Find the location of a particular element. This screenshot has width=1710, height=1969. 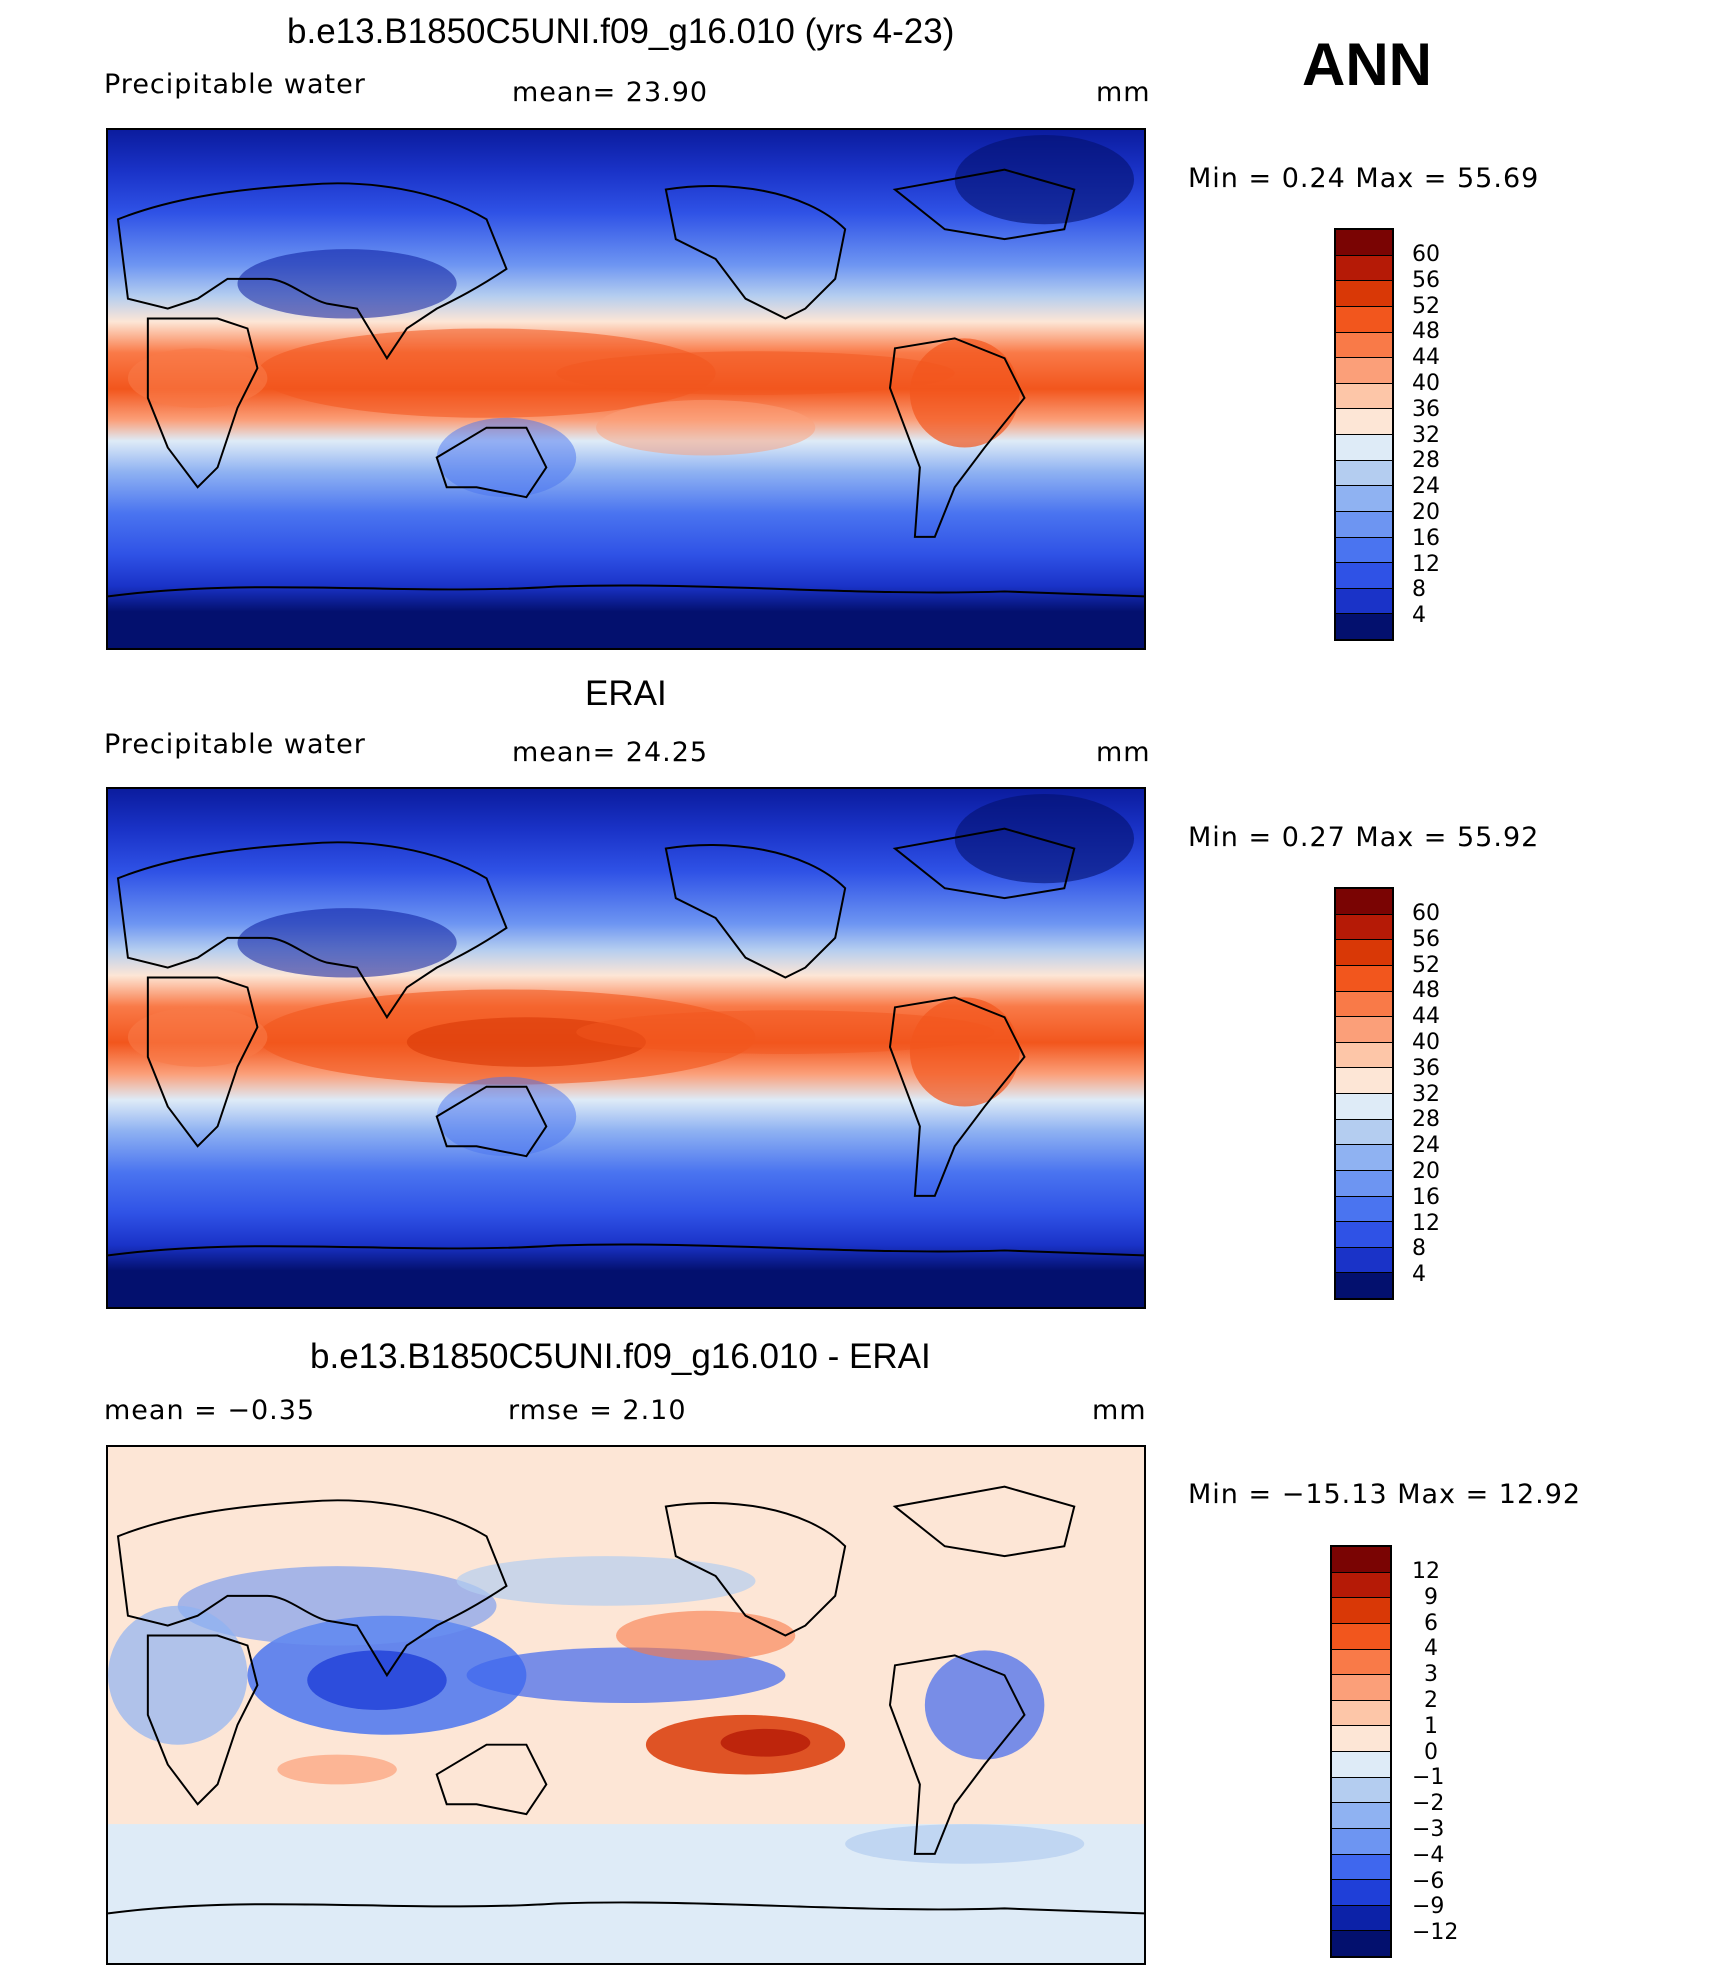

panel-2-cbar-label: 52 is located at coordinates (1426, 965).